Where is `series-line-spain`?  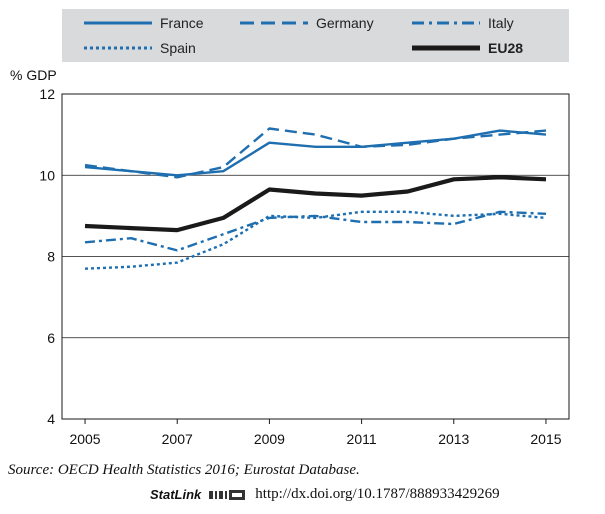
series-line-spain is located at coordinates (315, 240).